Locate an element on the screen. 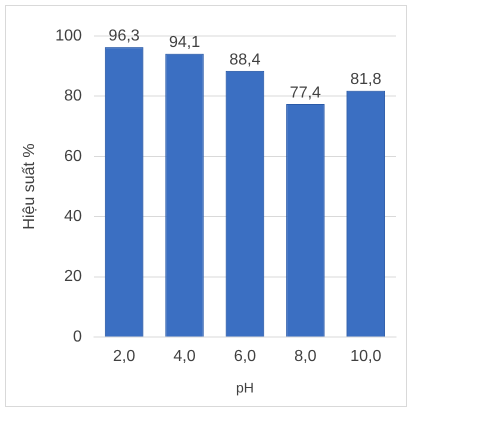 The image size is (499, 425). data-label: 94,1 is located at coordinates (184, 43).